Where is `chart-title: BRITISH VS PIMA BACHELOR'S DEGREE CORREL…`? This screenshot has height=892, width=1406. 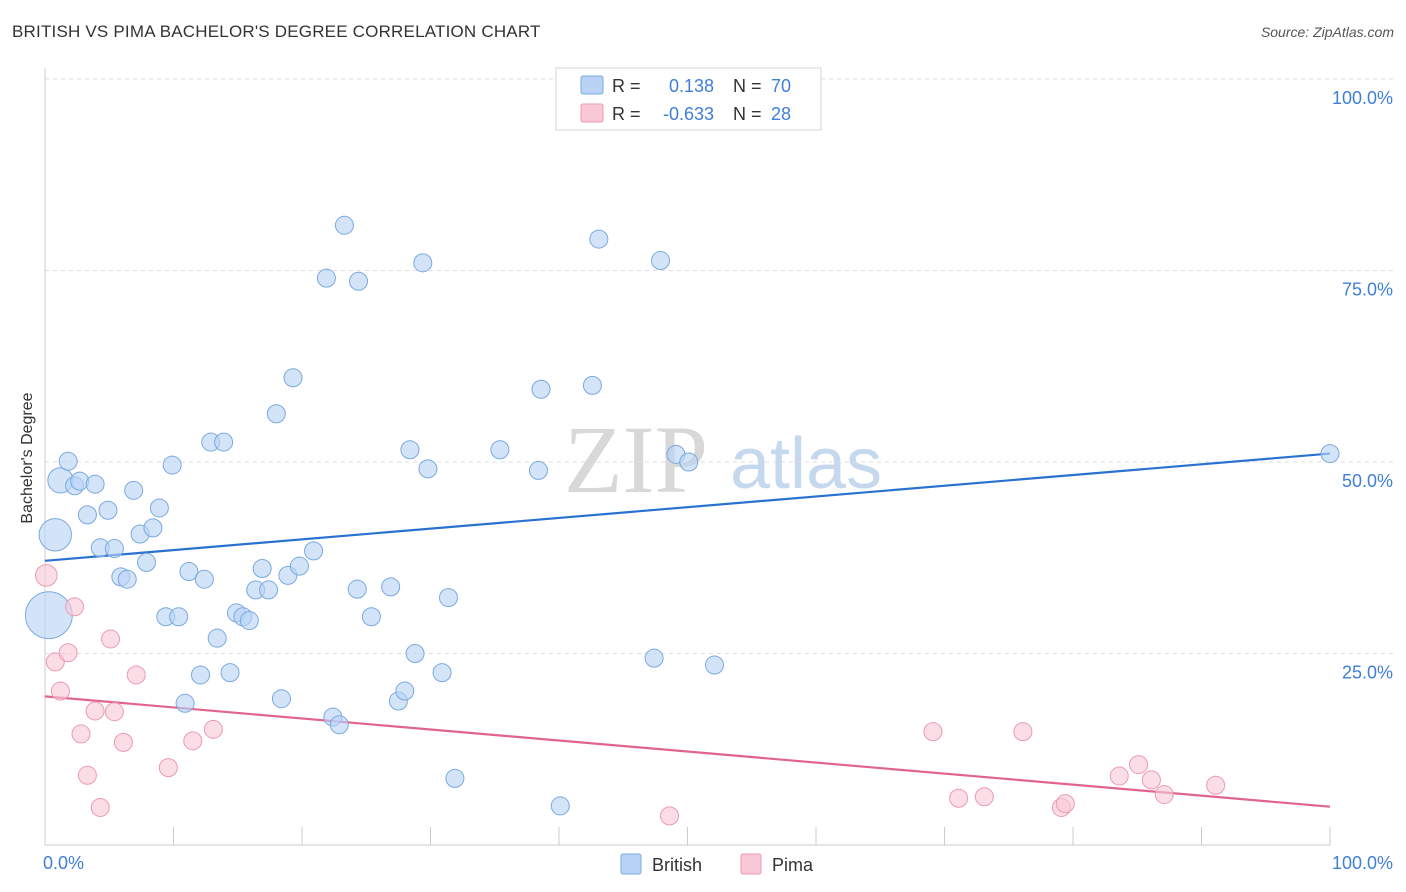
chart-title: BRITISH VS PIMA BACHELOR'S DEGREE CORREL… is located at coordinates (276, 31).